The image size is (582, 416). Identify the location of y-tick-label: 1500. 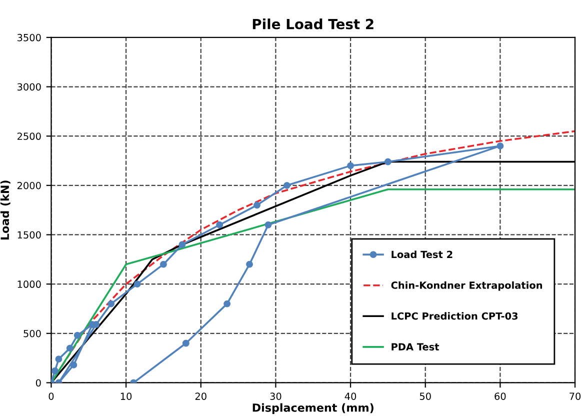
(29, 235).